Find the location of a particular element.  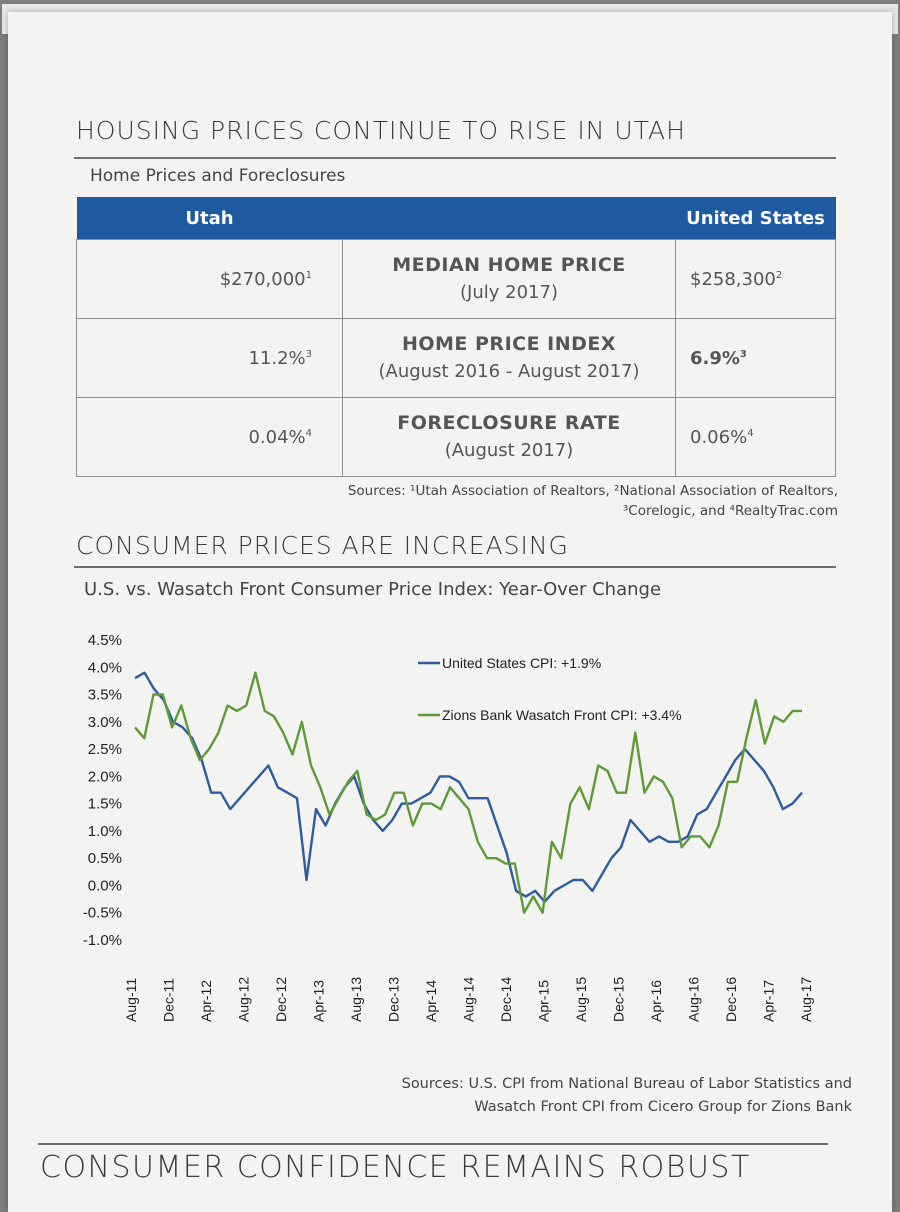

housing-subheading: Home Prices and Foreclosures is located at coordinates (218, 176).